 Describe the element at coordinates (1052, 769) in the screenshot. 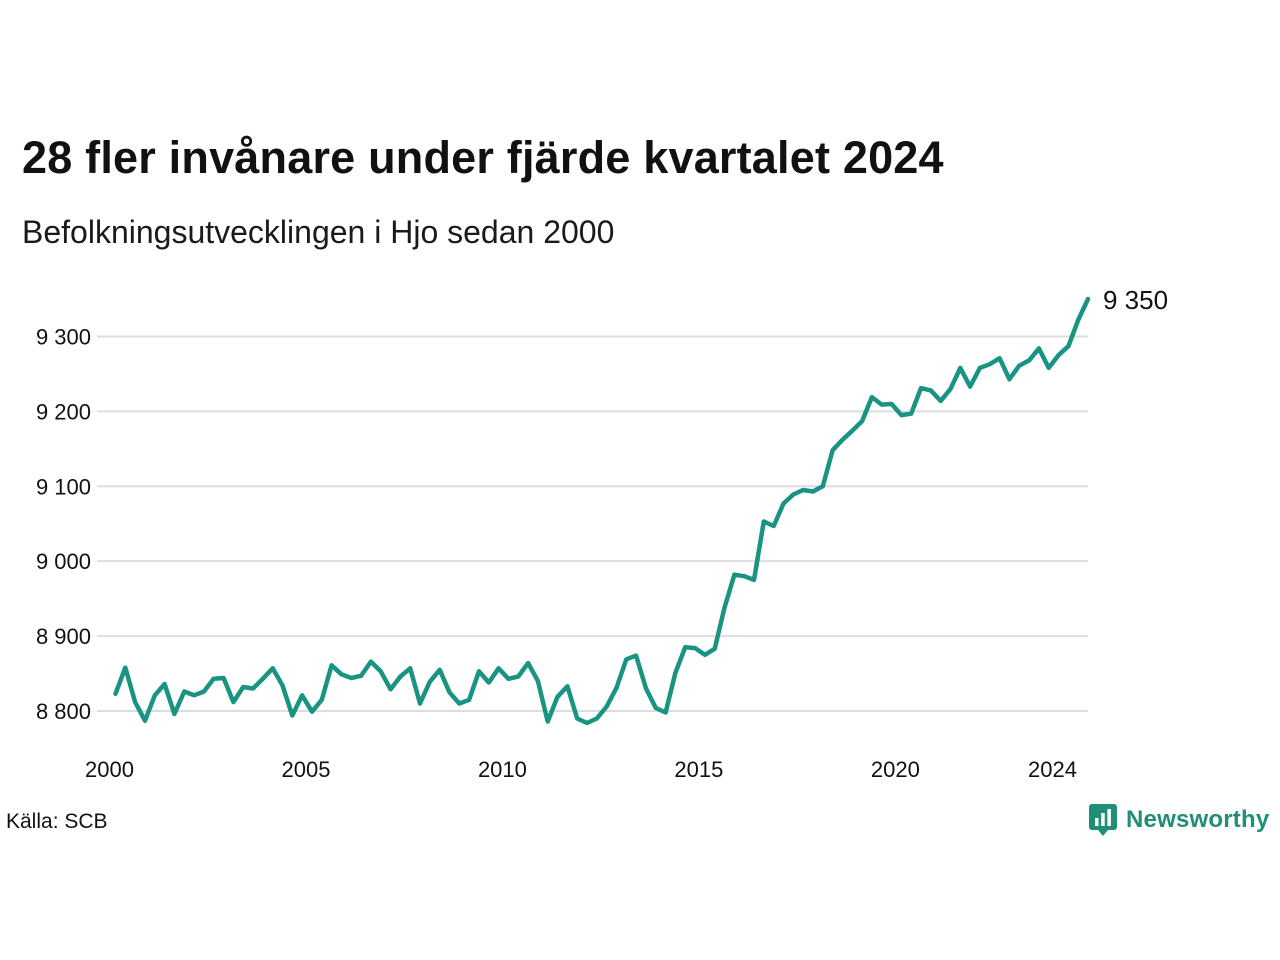

I see `x-tick-label: 2024` at that location.